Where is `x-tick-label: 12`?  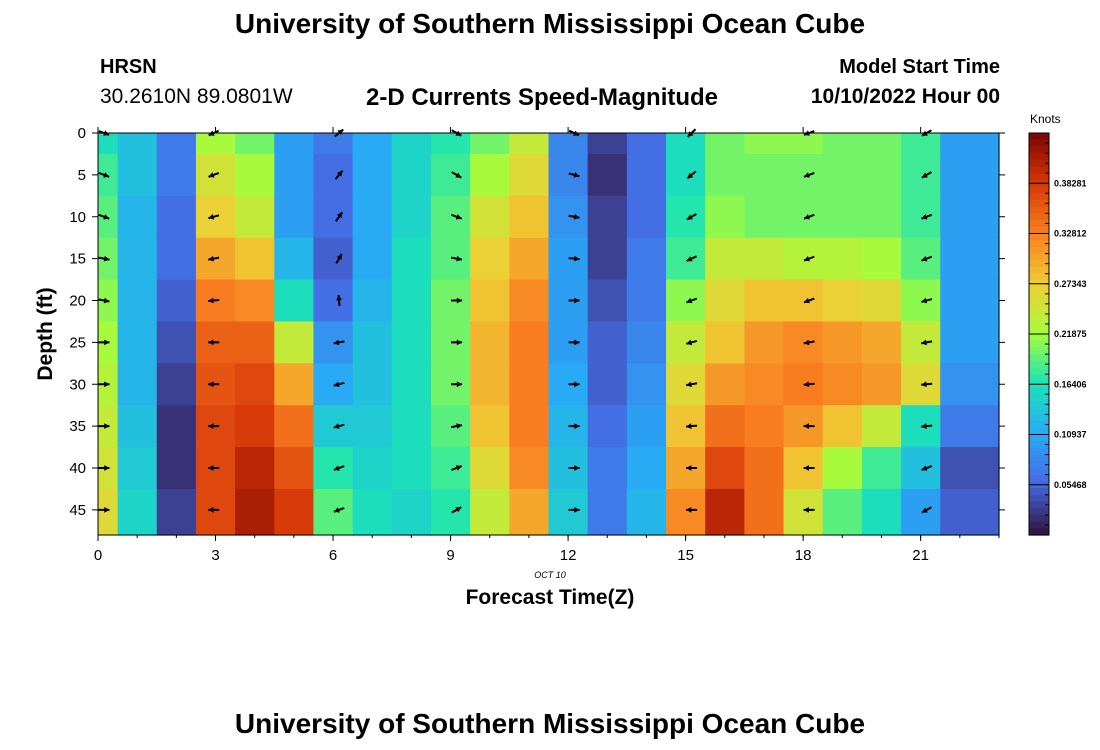
x-tick-label: 12 is located at coordinates (568, 555).